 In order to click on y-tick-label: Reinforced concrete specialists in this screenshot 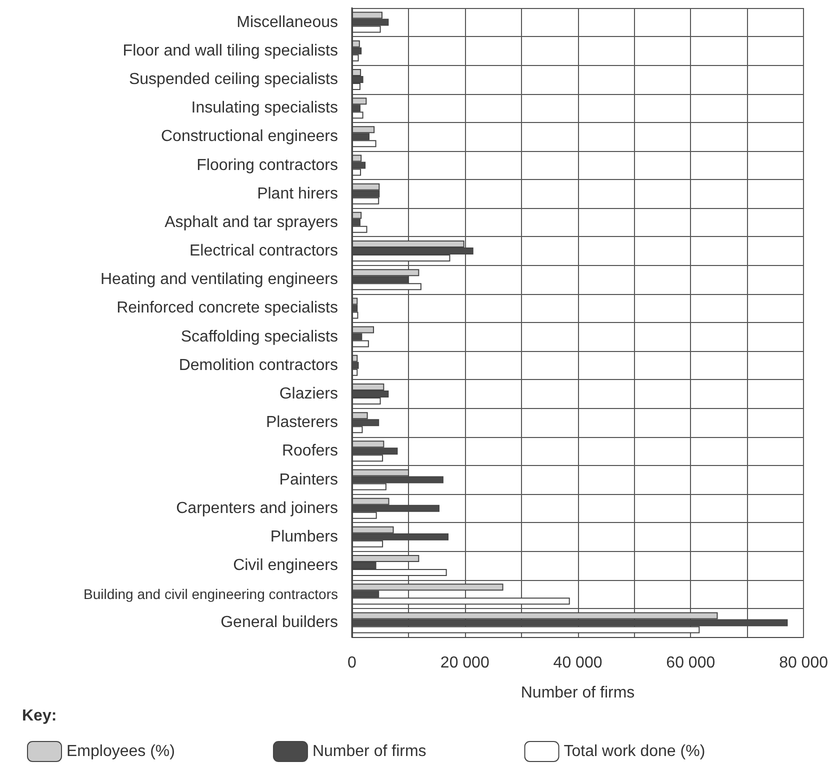, I will do `click(227, 308)`.